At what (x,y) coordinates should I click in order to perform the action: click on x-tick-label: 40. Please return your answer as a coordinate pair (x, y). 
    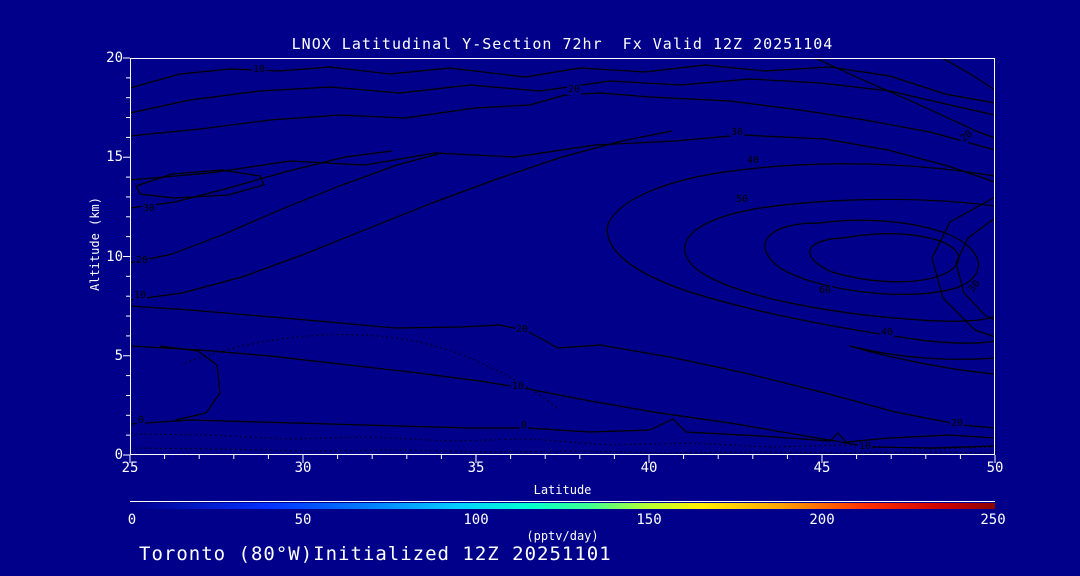
    Looking at the image, I should click on (649, 468).